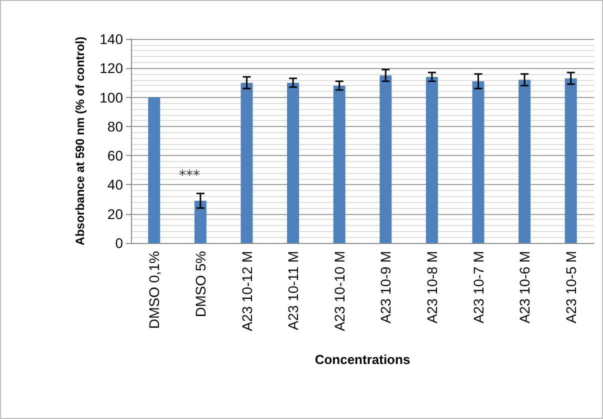 The width and height of the screenshot is (603, 419). Describe the element at coordinates (80, 141) in the screenshot. I see `y-axis-title: Absorbance at 590 nm (% of control)` at that location.